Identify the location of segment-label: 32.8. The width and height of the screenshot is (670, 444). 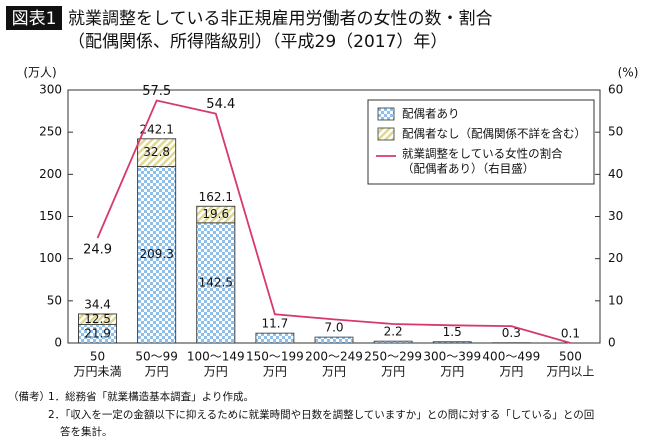
(156, 152).